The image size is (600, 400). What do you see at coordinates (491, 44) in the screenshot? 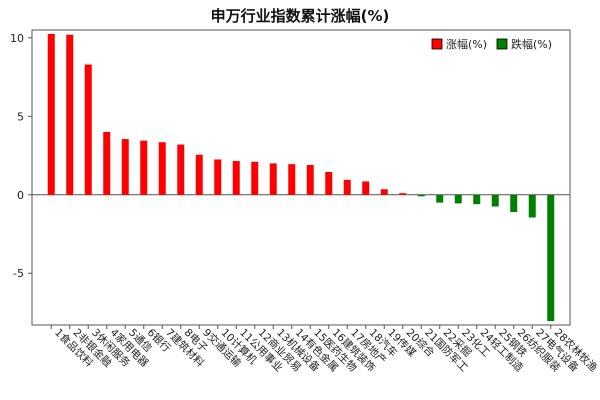
I see `legend: 涨幅(%) 跌幅(%)` at bounding box center [491, 44].